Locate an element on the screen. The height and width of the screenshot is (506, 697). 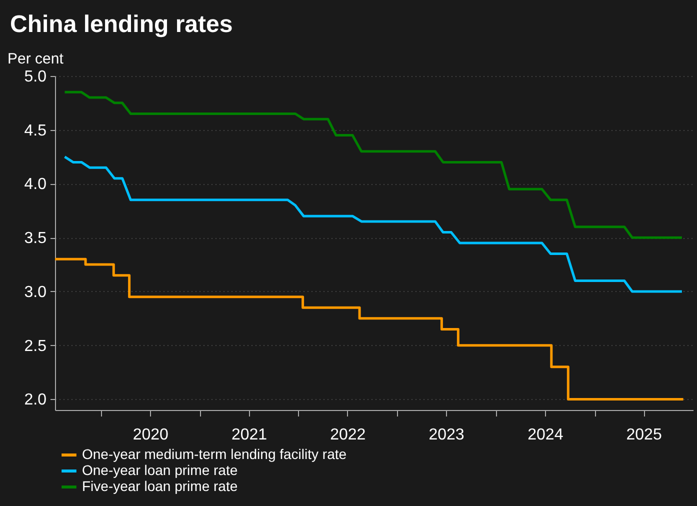
legend-label: Five-year loan prime rate is located at coordinates (160, 486).